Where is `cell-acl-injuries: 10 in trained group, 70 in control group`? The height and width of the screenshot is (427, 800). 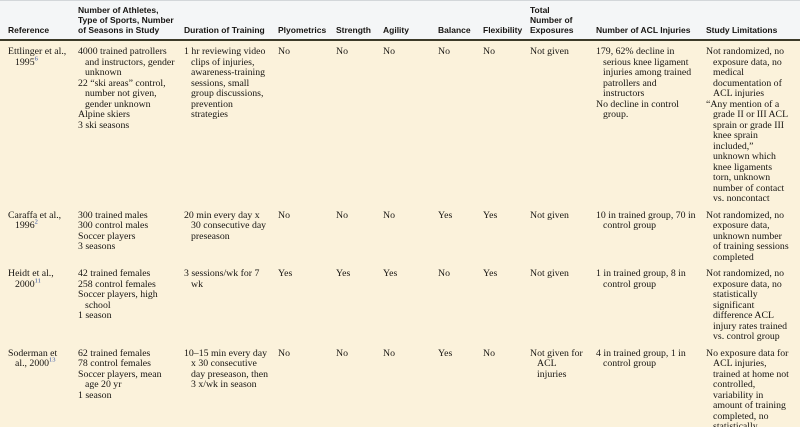 cell-acl-injuries: 10 in trained group, 70 in control group is located at coordinates (646, 220).